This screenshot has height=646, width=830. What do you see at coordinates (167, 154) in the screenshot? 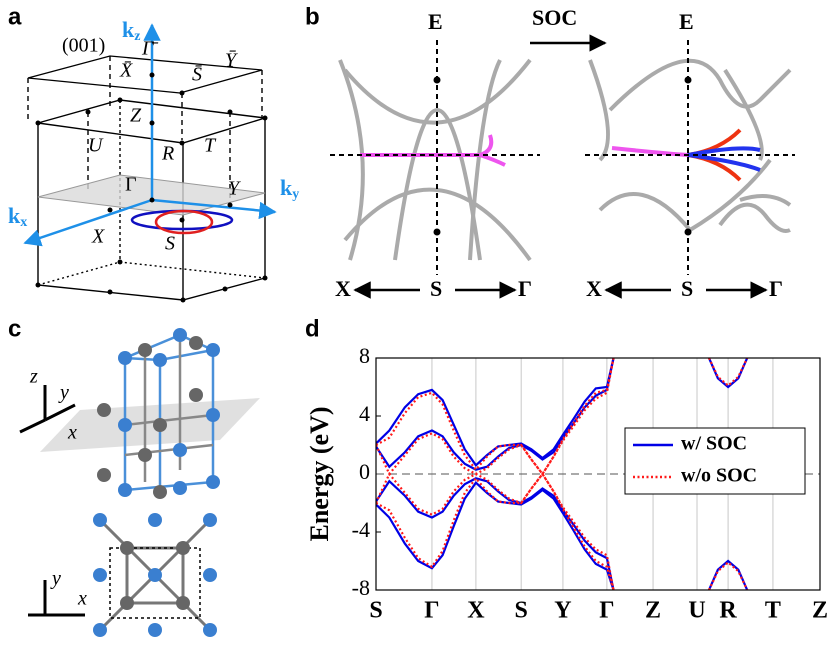
I see `point-label: R` at bounding box center [167, 154].